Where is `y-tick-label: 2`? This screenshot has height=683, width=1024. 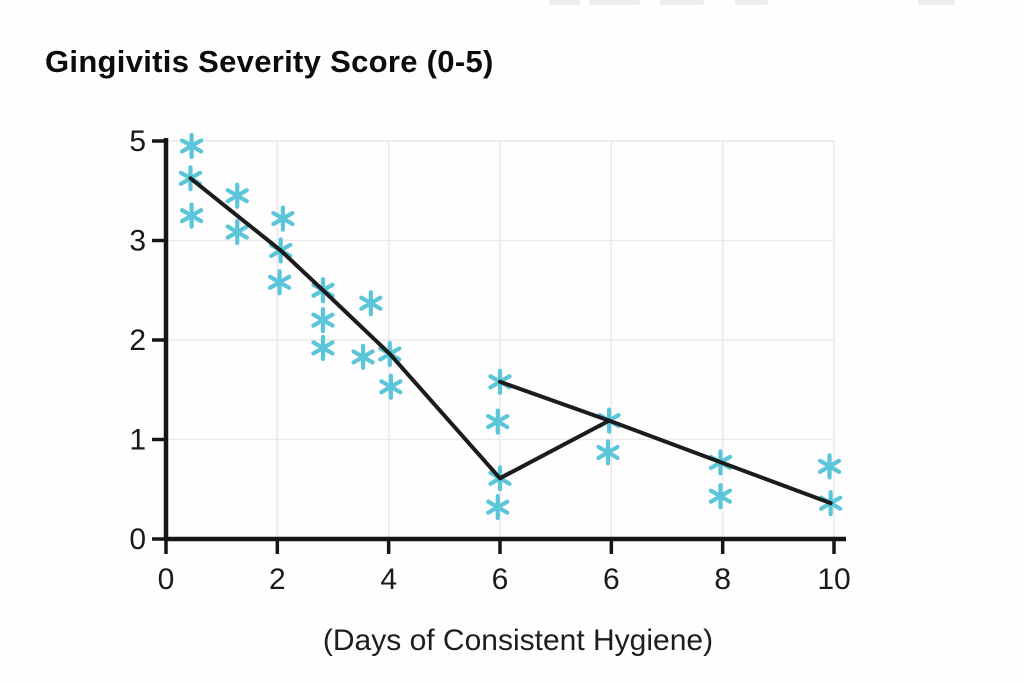
y-tick-label: 2 is located at coordinates (137, 340).